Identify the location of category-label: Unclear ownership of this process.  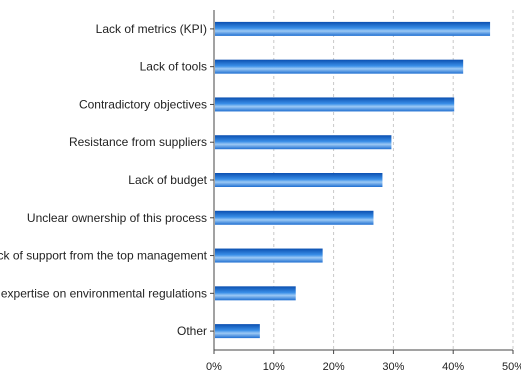
(117, 218).